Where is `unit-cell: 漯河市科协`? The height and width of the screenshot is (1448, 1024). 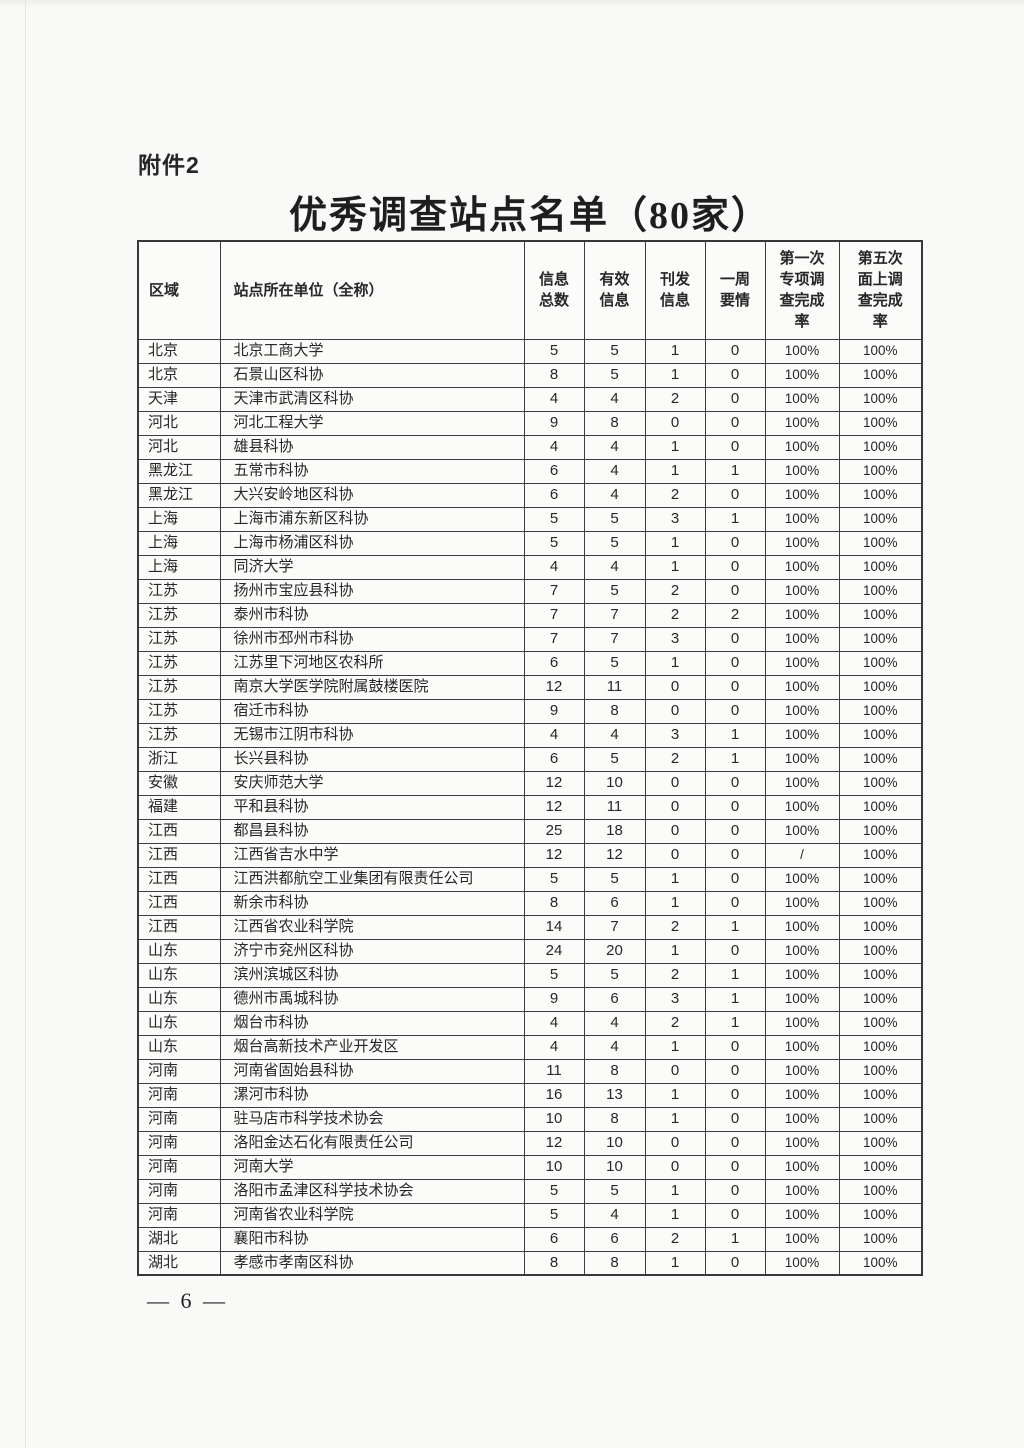
unit-cell: 漯河市科协 is located at coordinates (372, 1095).